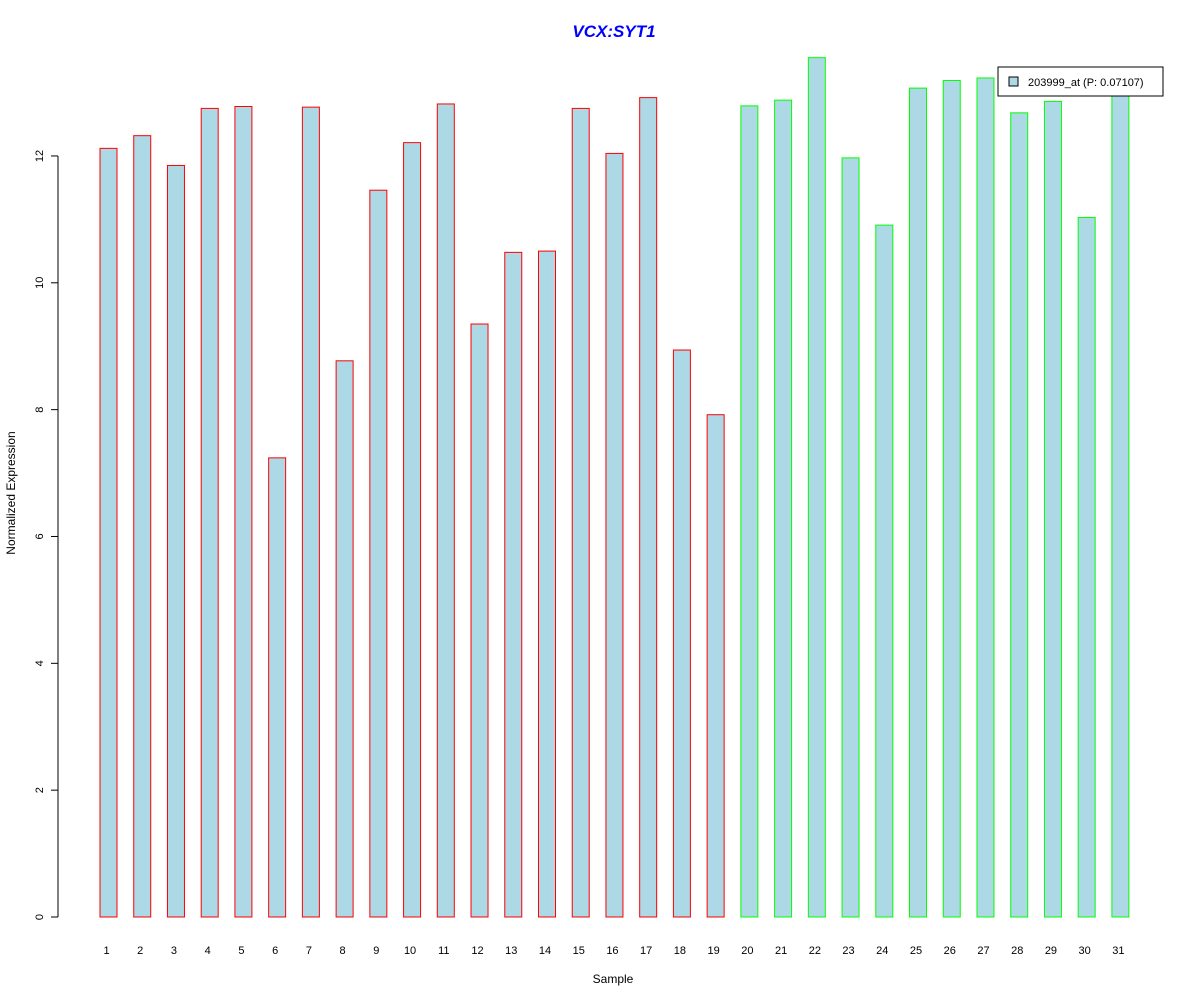  I want to click on y-tick-label: 0, so click(40, 917).